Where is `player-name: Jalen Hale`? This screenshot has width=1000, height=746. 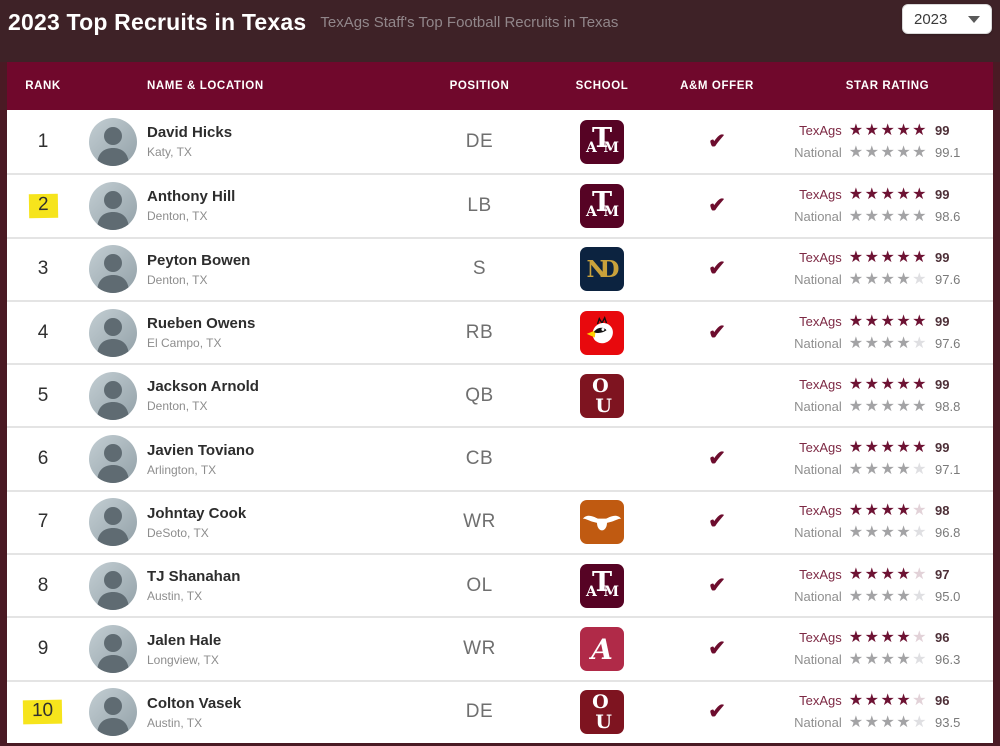
player-name: Jalen Hale is located at coordinates (184, 640).